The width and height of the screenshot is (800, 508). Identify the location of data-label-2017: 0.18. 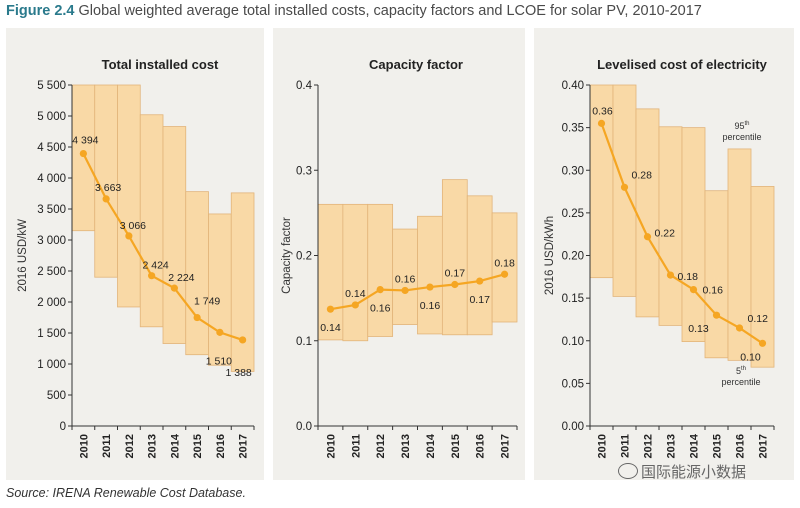
(504, 263).